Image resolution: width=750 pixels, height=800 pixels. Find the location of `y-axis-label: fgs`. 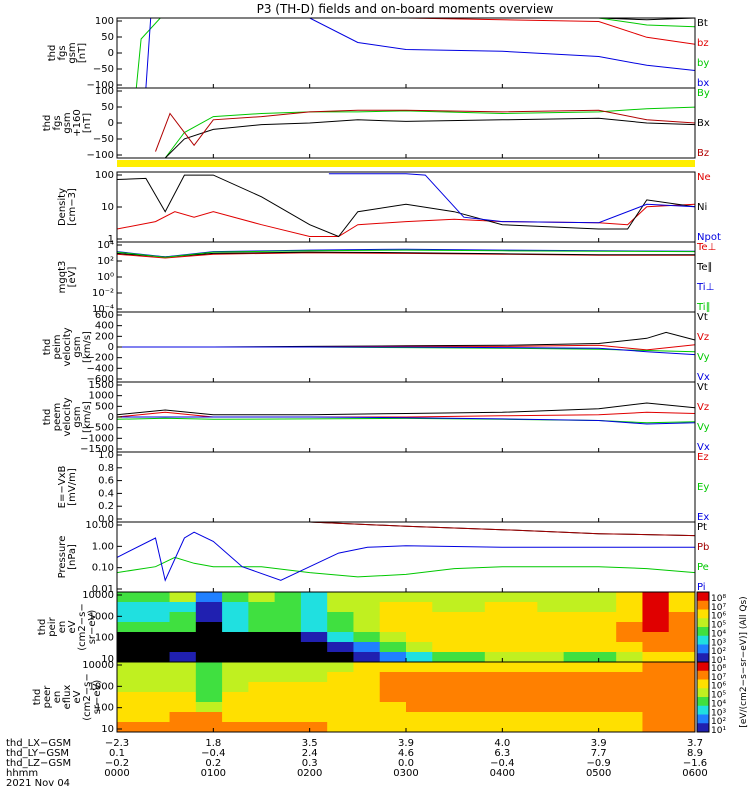

y-axis-label: fgs is located at coordinates (62, 52).